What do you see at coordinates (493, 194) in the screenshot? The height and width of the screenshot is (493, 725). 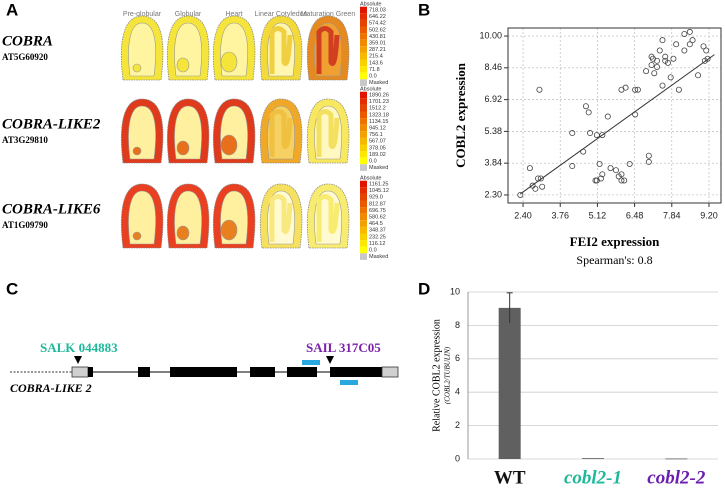 I see `y-tick-label: 2.30` at bounding box center [493, 194].